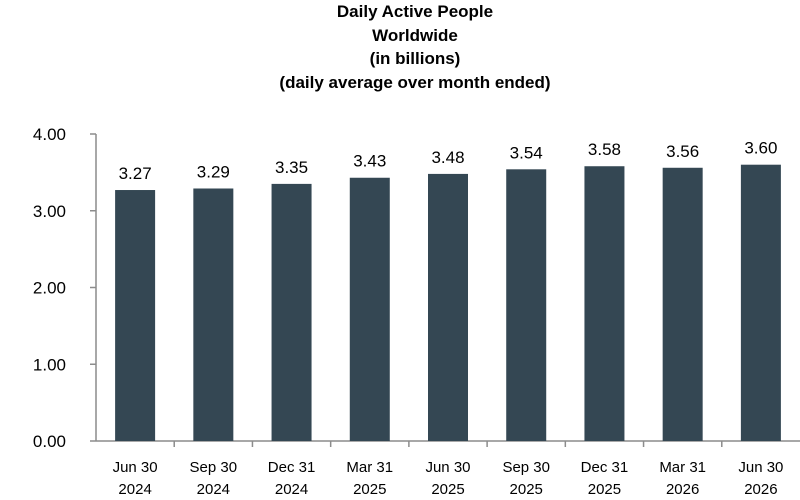 This screenshot has width=800, height=500. What do you see at coordinates (49, 134) in the screenshot?
I see `y-tick-label: 4.00` at bounding box center [49, 134].